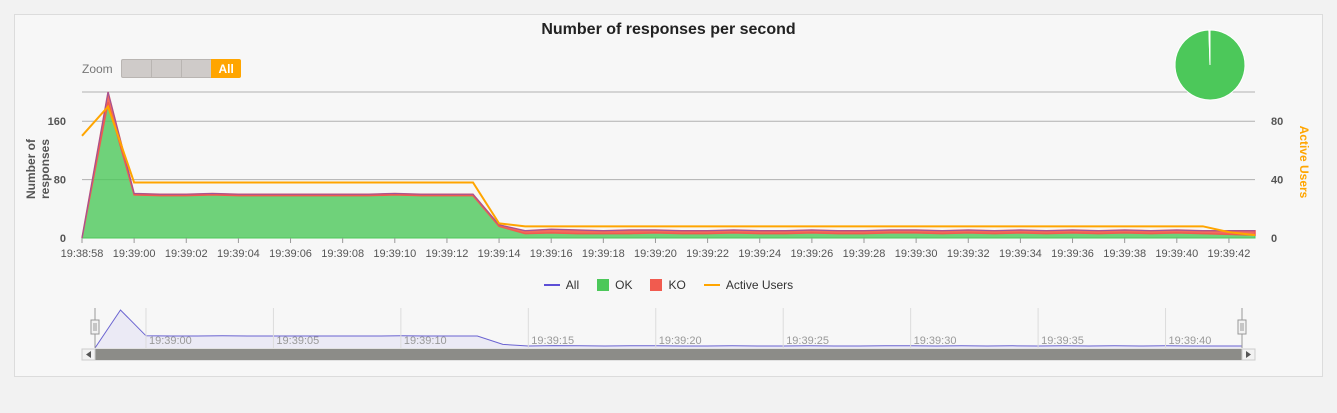  Describe the element at coordinates (614, 285) in the screenshot. I see `legend-item-ok: OK` at that location.